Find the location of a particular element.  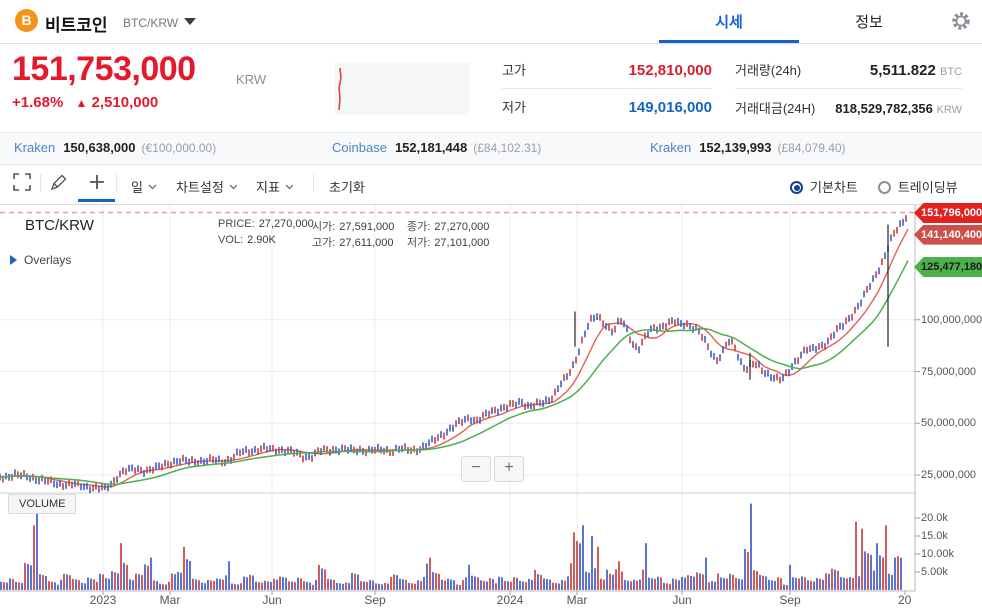

time-axis-label: 20 is located at coordinates (905, 600).